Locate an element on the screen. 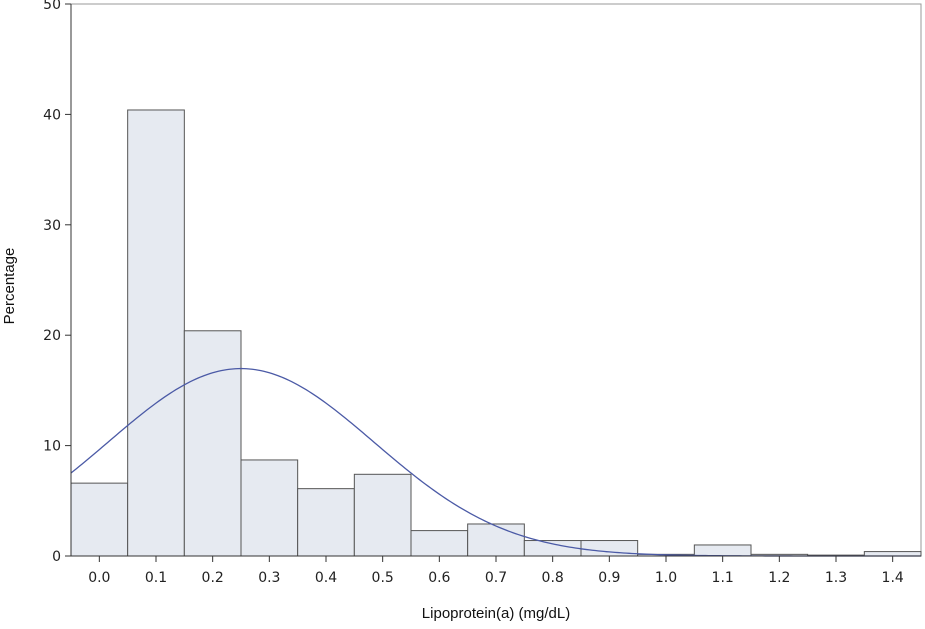 Image resolution: width=925 pixels, height=629 pixels. x-tick-label: 1.4 is located at coordinates (893, 578).